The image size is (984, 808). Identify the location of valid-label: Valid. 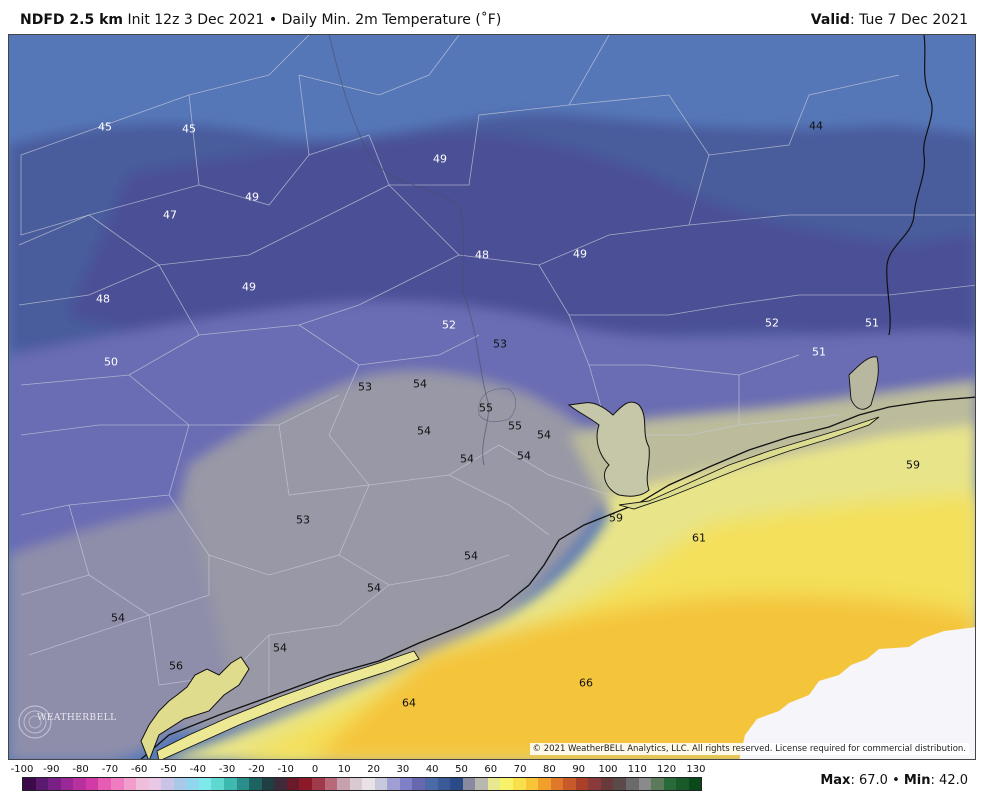
(830, 20).